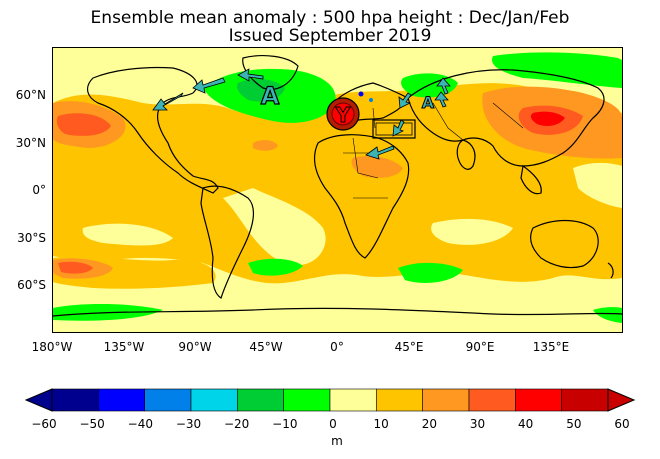 Image resolution: width=660 pixels, height=459 pixels. Describe the element at coordinates (266, 347) in the screenshot. I see `lon-tick-45w: 45°W` at that location.